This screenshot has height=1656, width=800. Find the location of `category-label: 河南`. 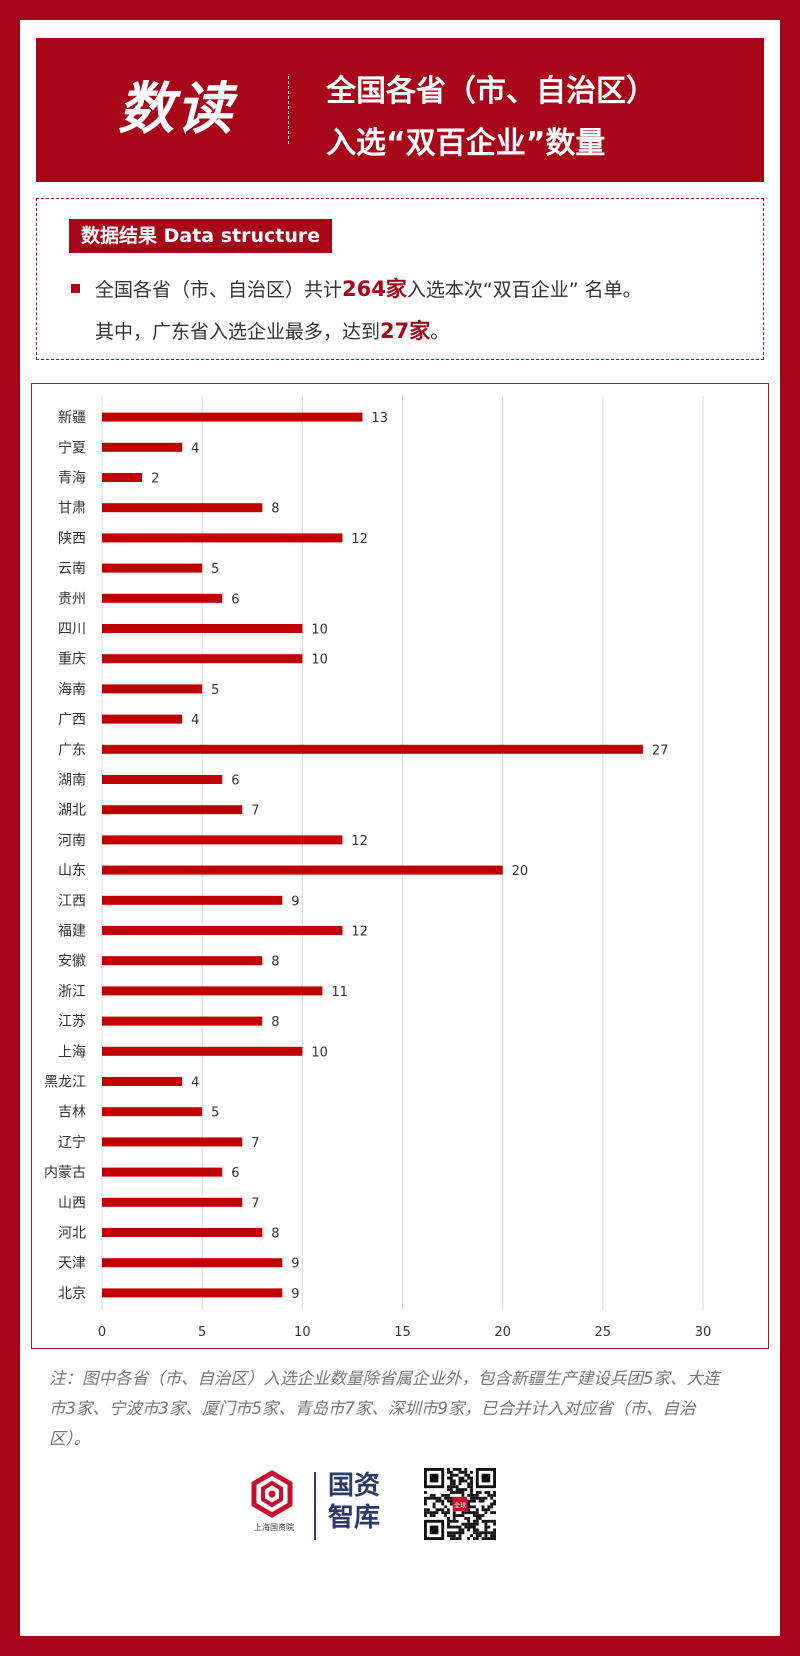

category-label: 河南 is located at coordinates (72, 841).